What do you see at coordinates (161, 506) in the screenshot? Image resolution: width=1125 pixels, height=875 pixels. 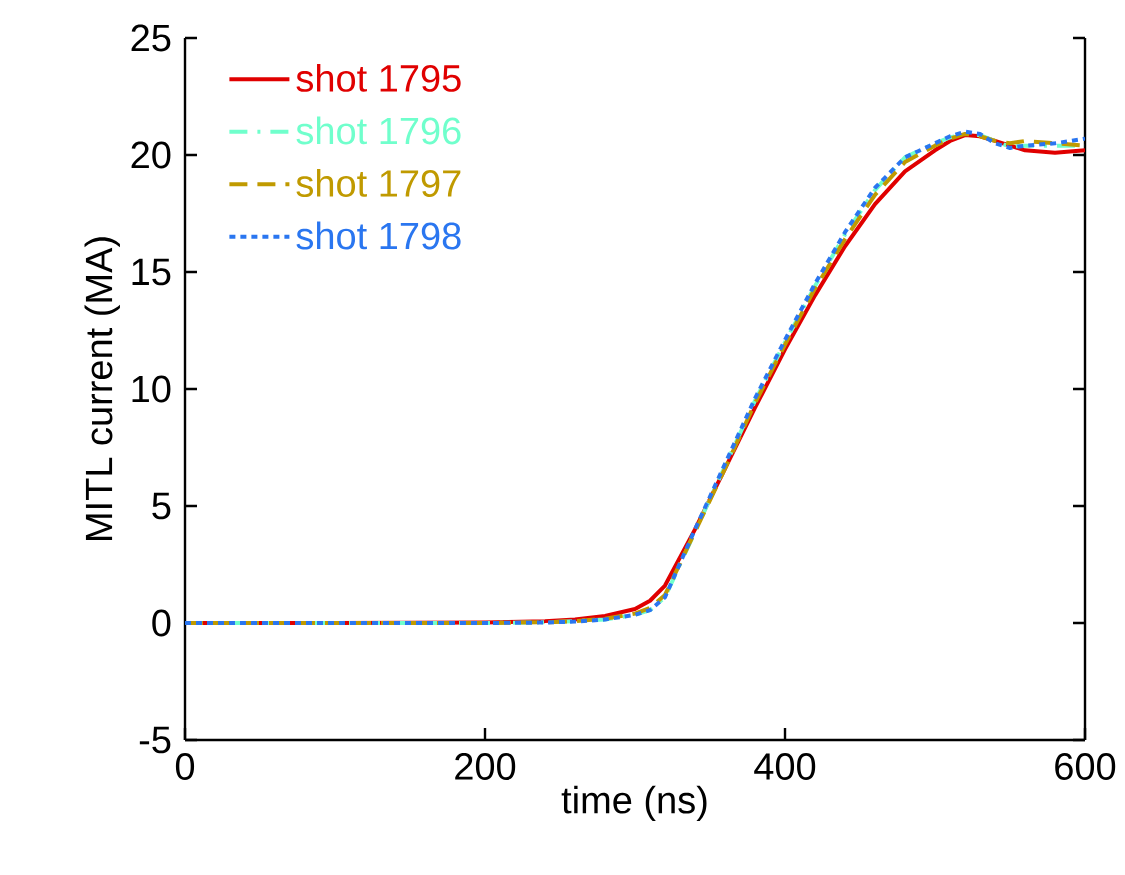 I see `y-tick-label: 5` at bounding box center [161, 506].